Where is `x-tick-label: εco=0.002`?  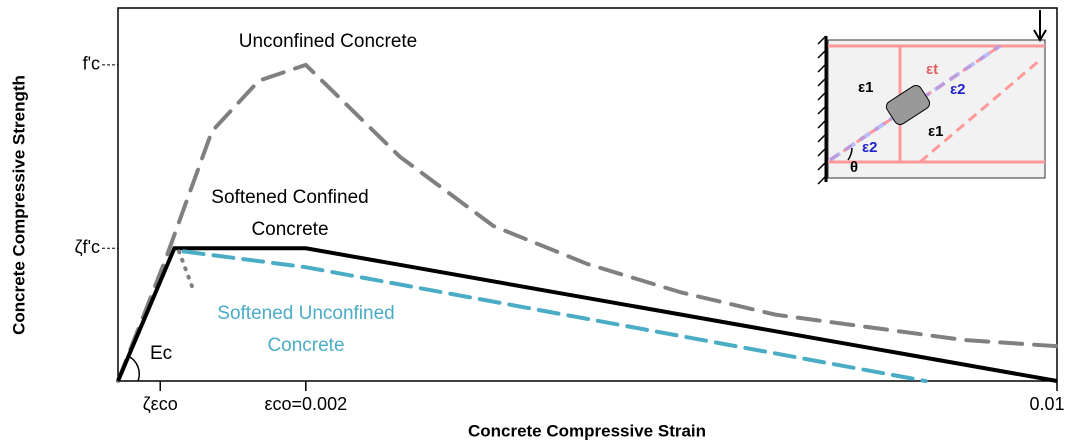
x-tick-label: εco=0.002 is located at coordinates (306, 404).